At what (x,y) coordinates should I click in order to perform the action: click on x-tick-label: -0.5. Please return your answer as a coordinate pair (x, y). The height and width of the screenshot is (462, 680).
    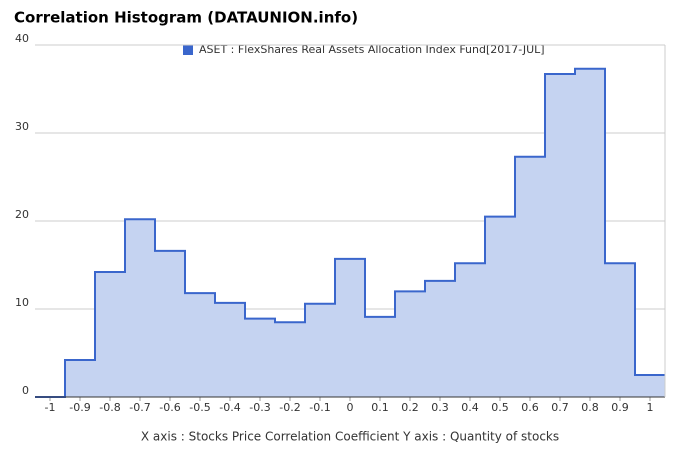
    Looking at the image, I should click on (199, 407).